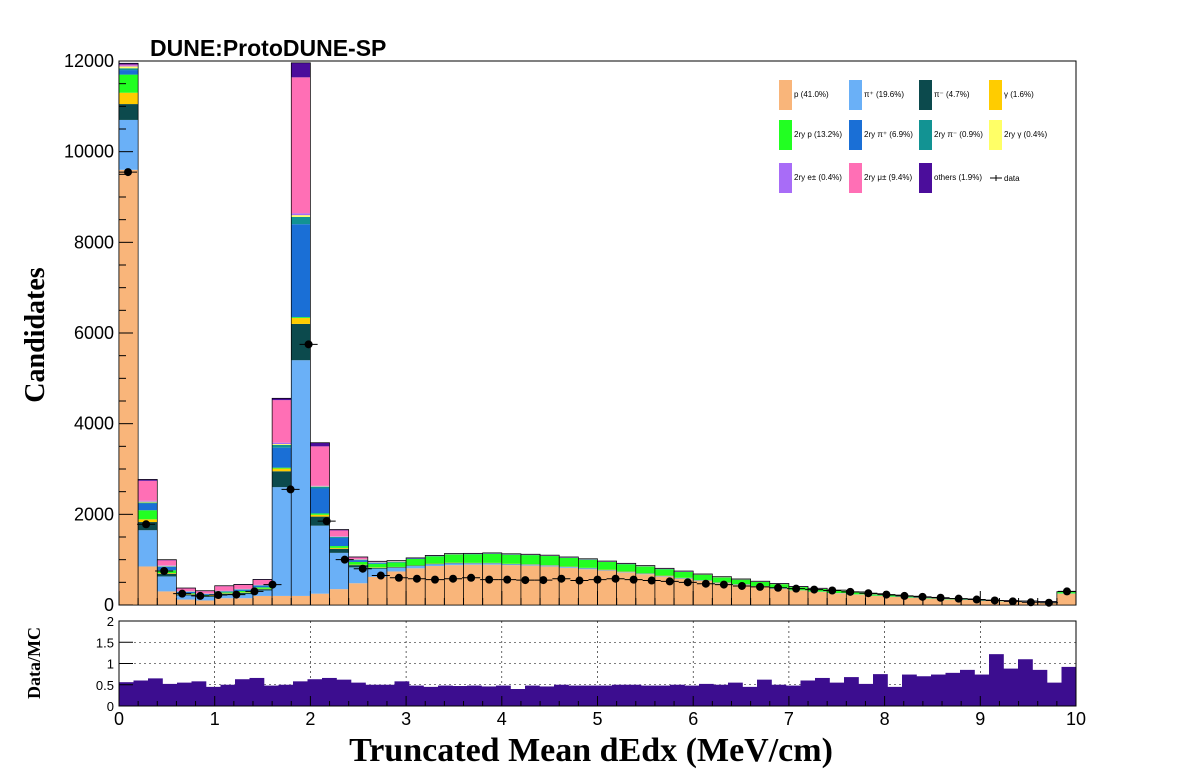  Describe the element at coordinates (811, 94) in the screenshot. I see `legend-label: p (41.0%)` at that location.